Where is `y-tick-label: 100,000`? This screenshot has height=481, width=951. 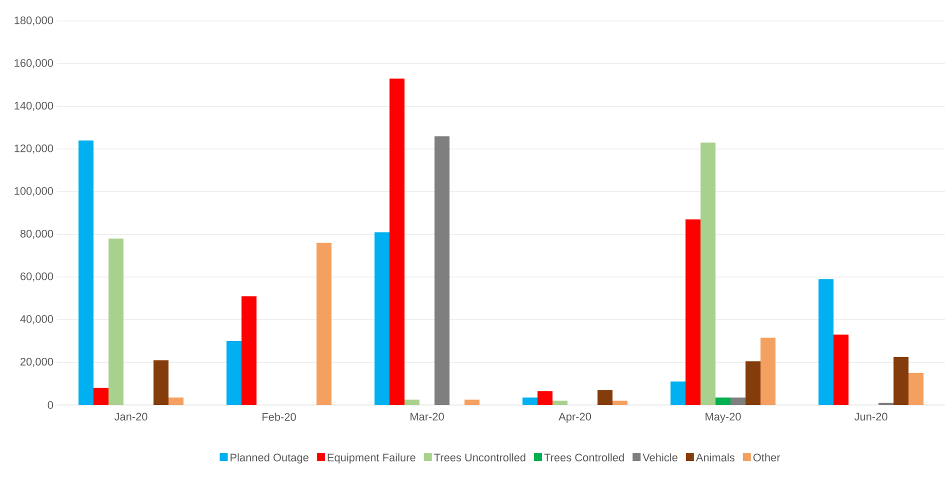
y-tick-label: 100,000 is located at coordinates (34, 191).